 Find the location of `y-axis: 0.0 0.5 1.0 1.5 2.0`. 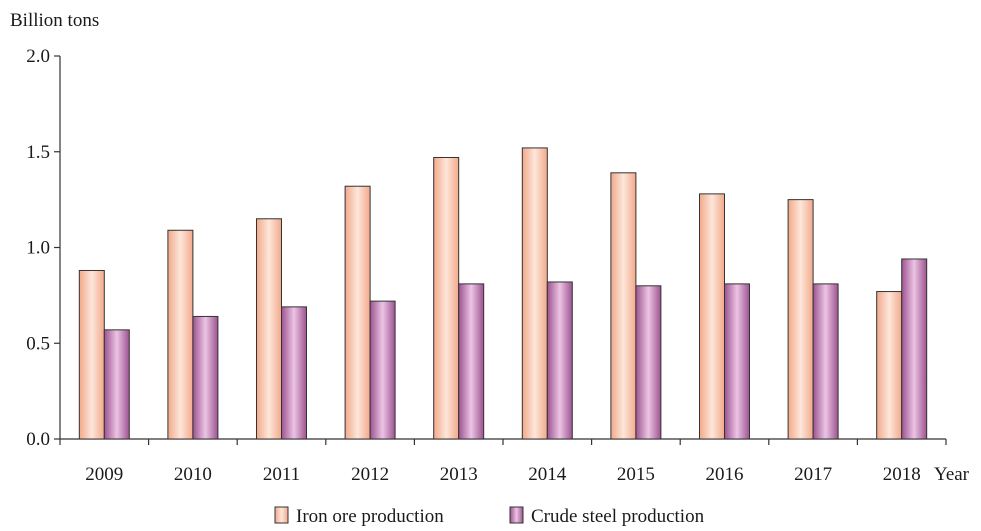

y-axis: 0.0 0.5 1.0 1.5 2.0 is located at coordinates (43, 248).